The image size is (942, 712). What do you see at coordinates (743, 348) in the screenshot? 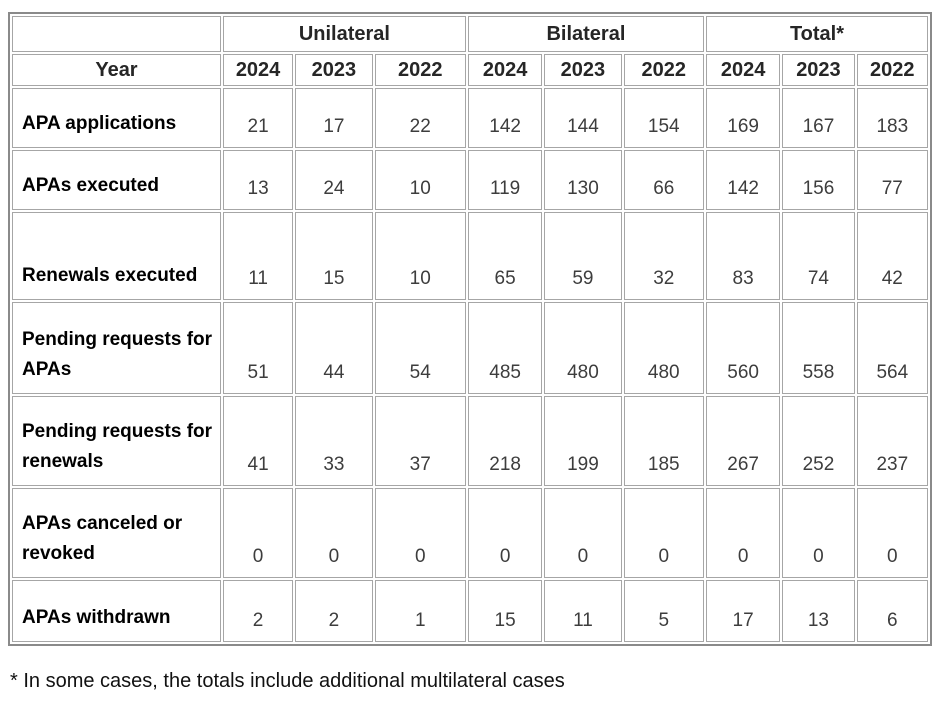
I see `value-cell: 560` at bounding box center [743, 348].